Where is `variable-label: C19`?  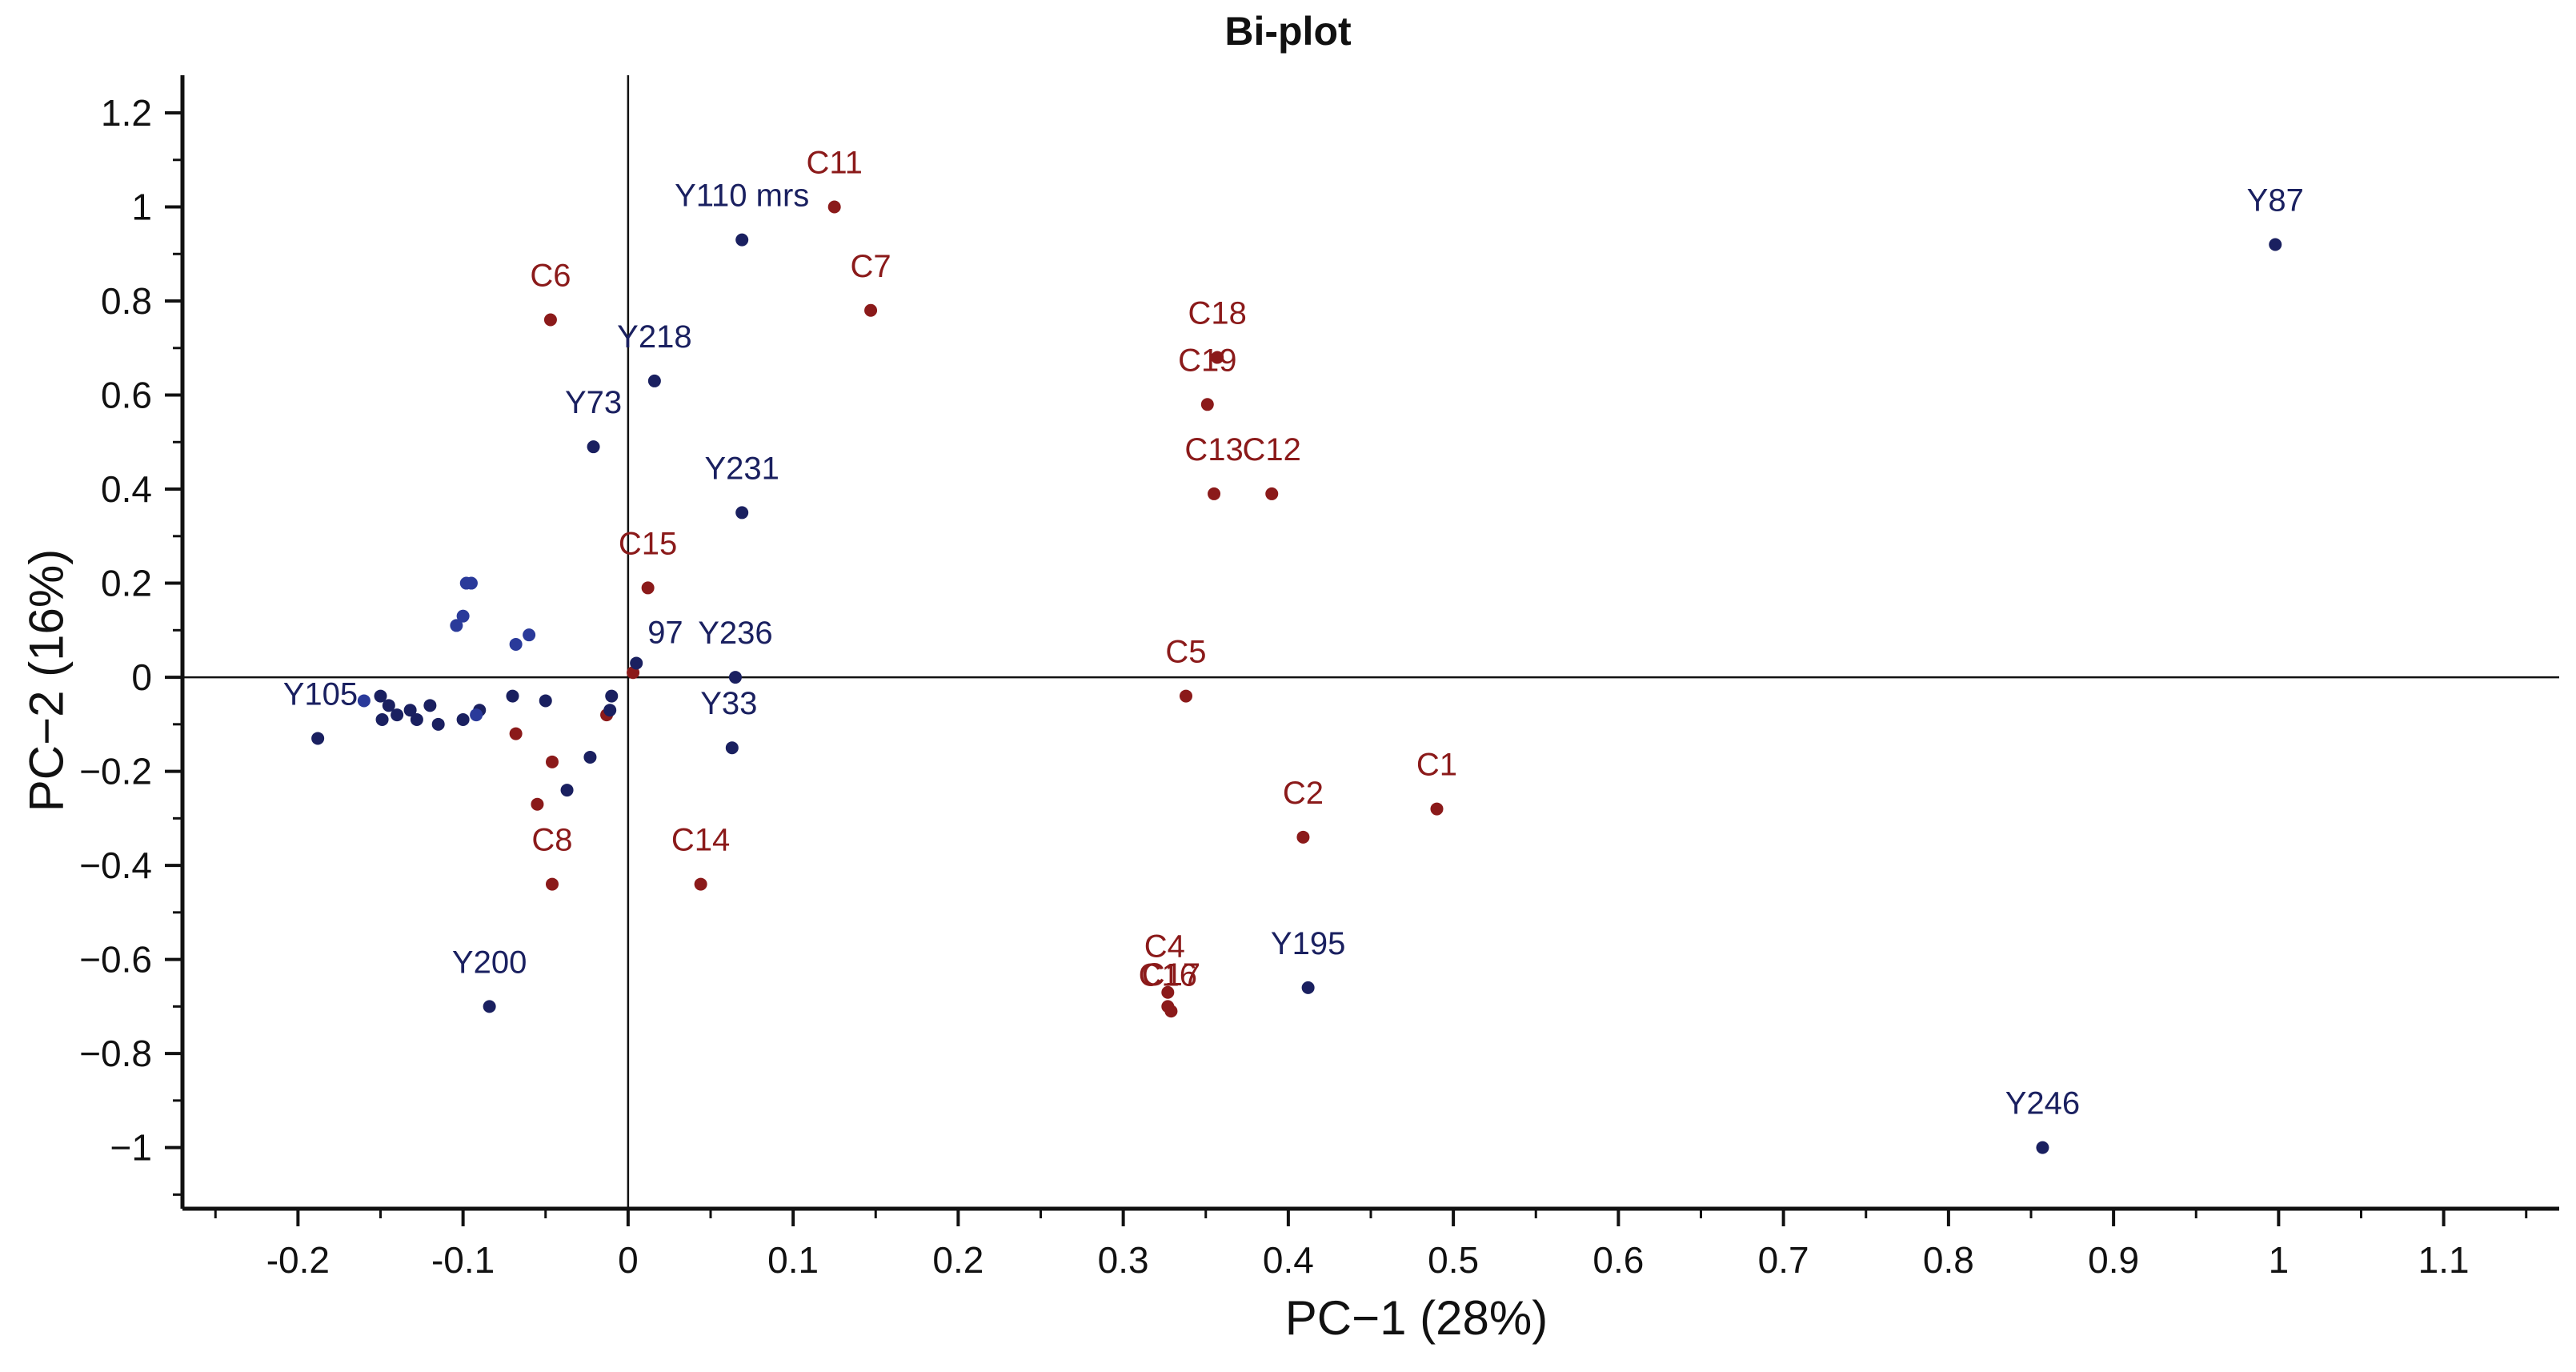
variable-label: C19 is located at coordinates (1207, 360).